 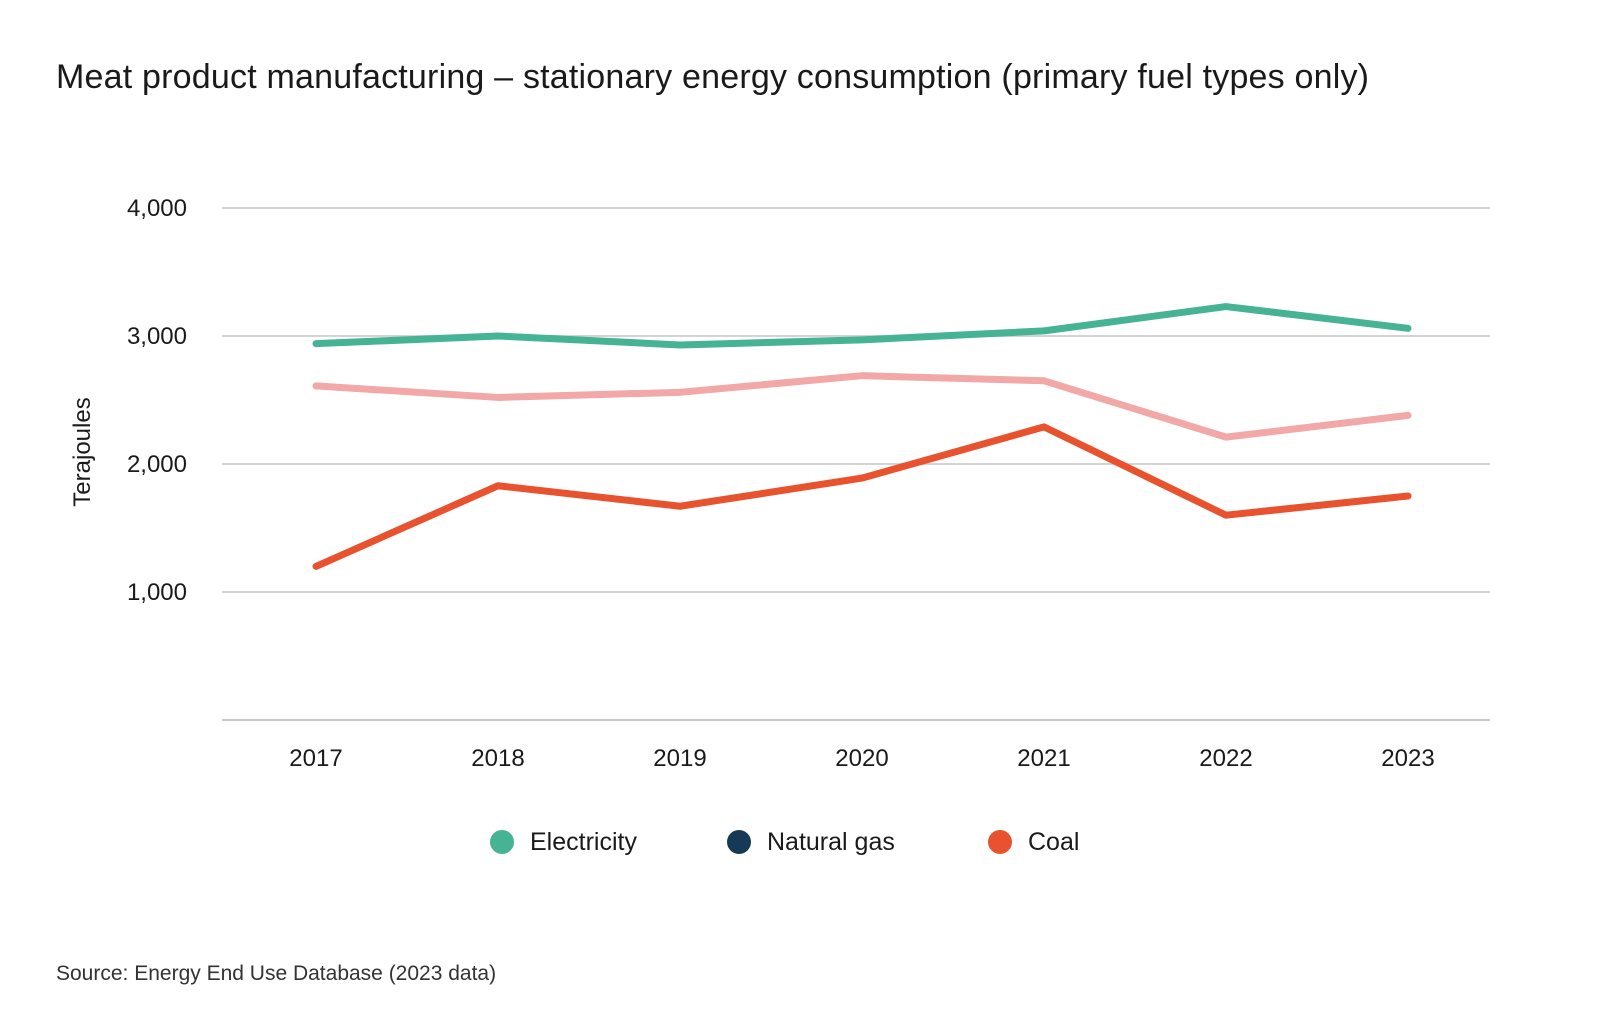 I want to click on x-tick-label: 2017, so click(x=315, y=758).